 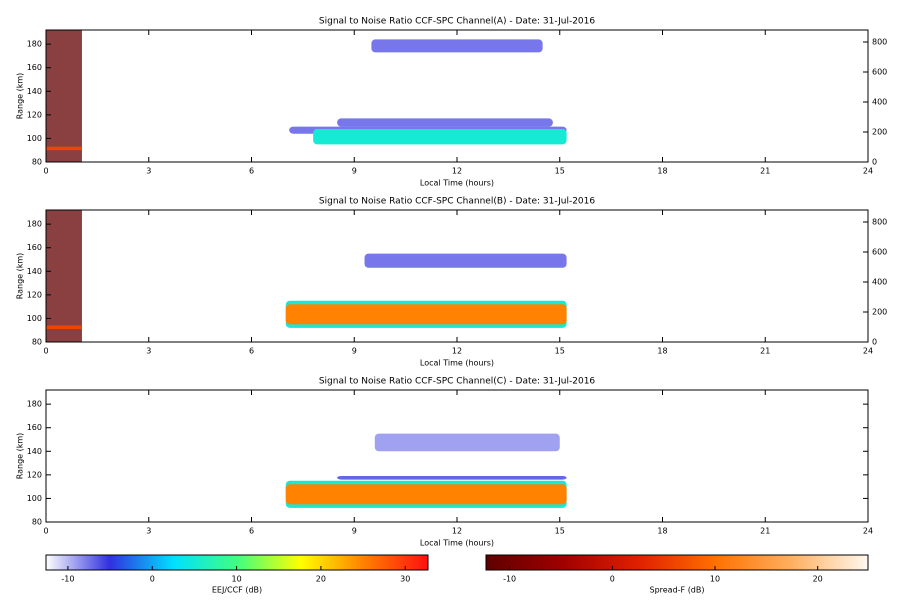 I want to click on colorbar-label: EEJ/CCF (dB), so click(x=237, y=590).